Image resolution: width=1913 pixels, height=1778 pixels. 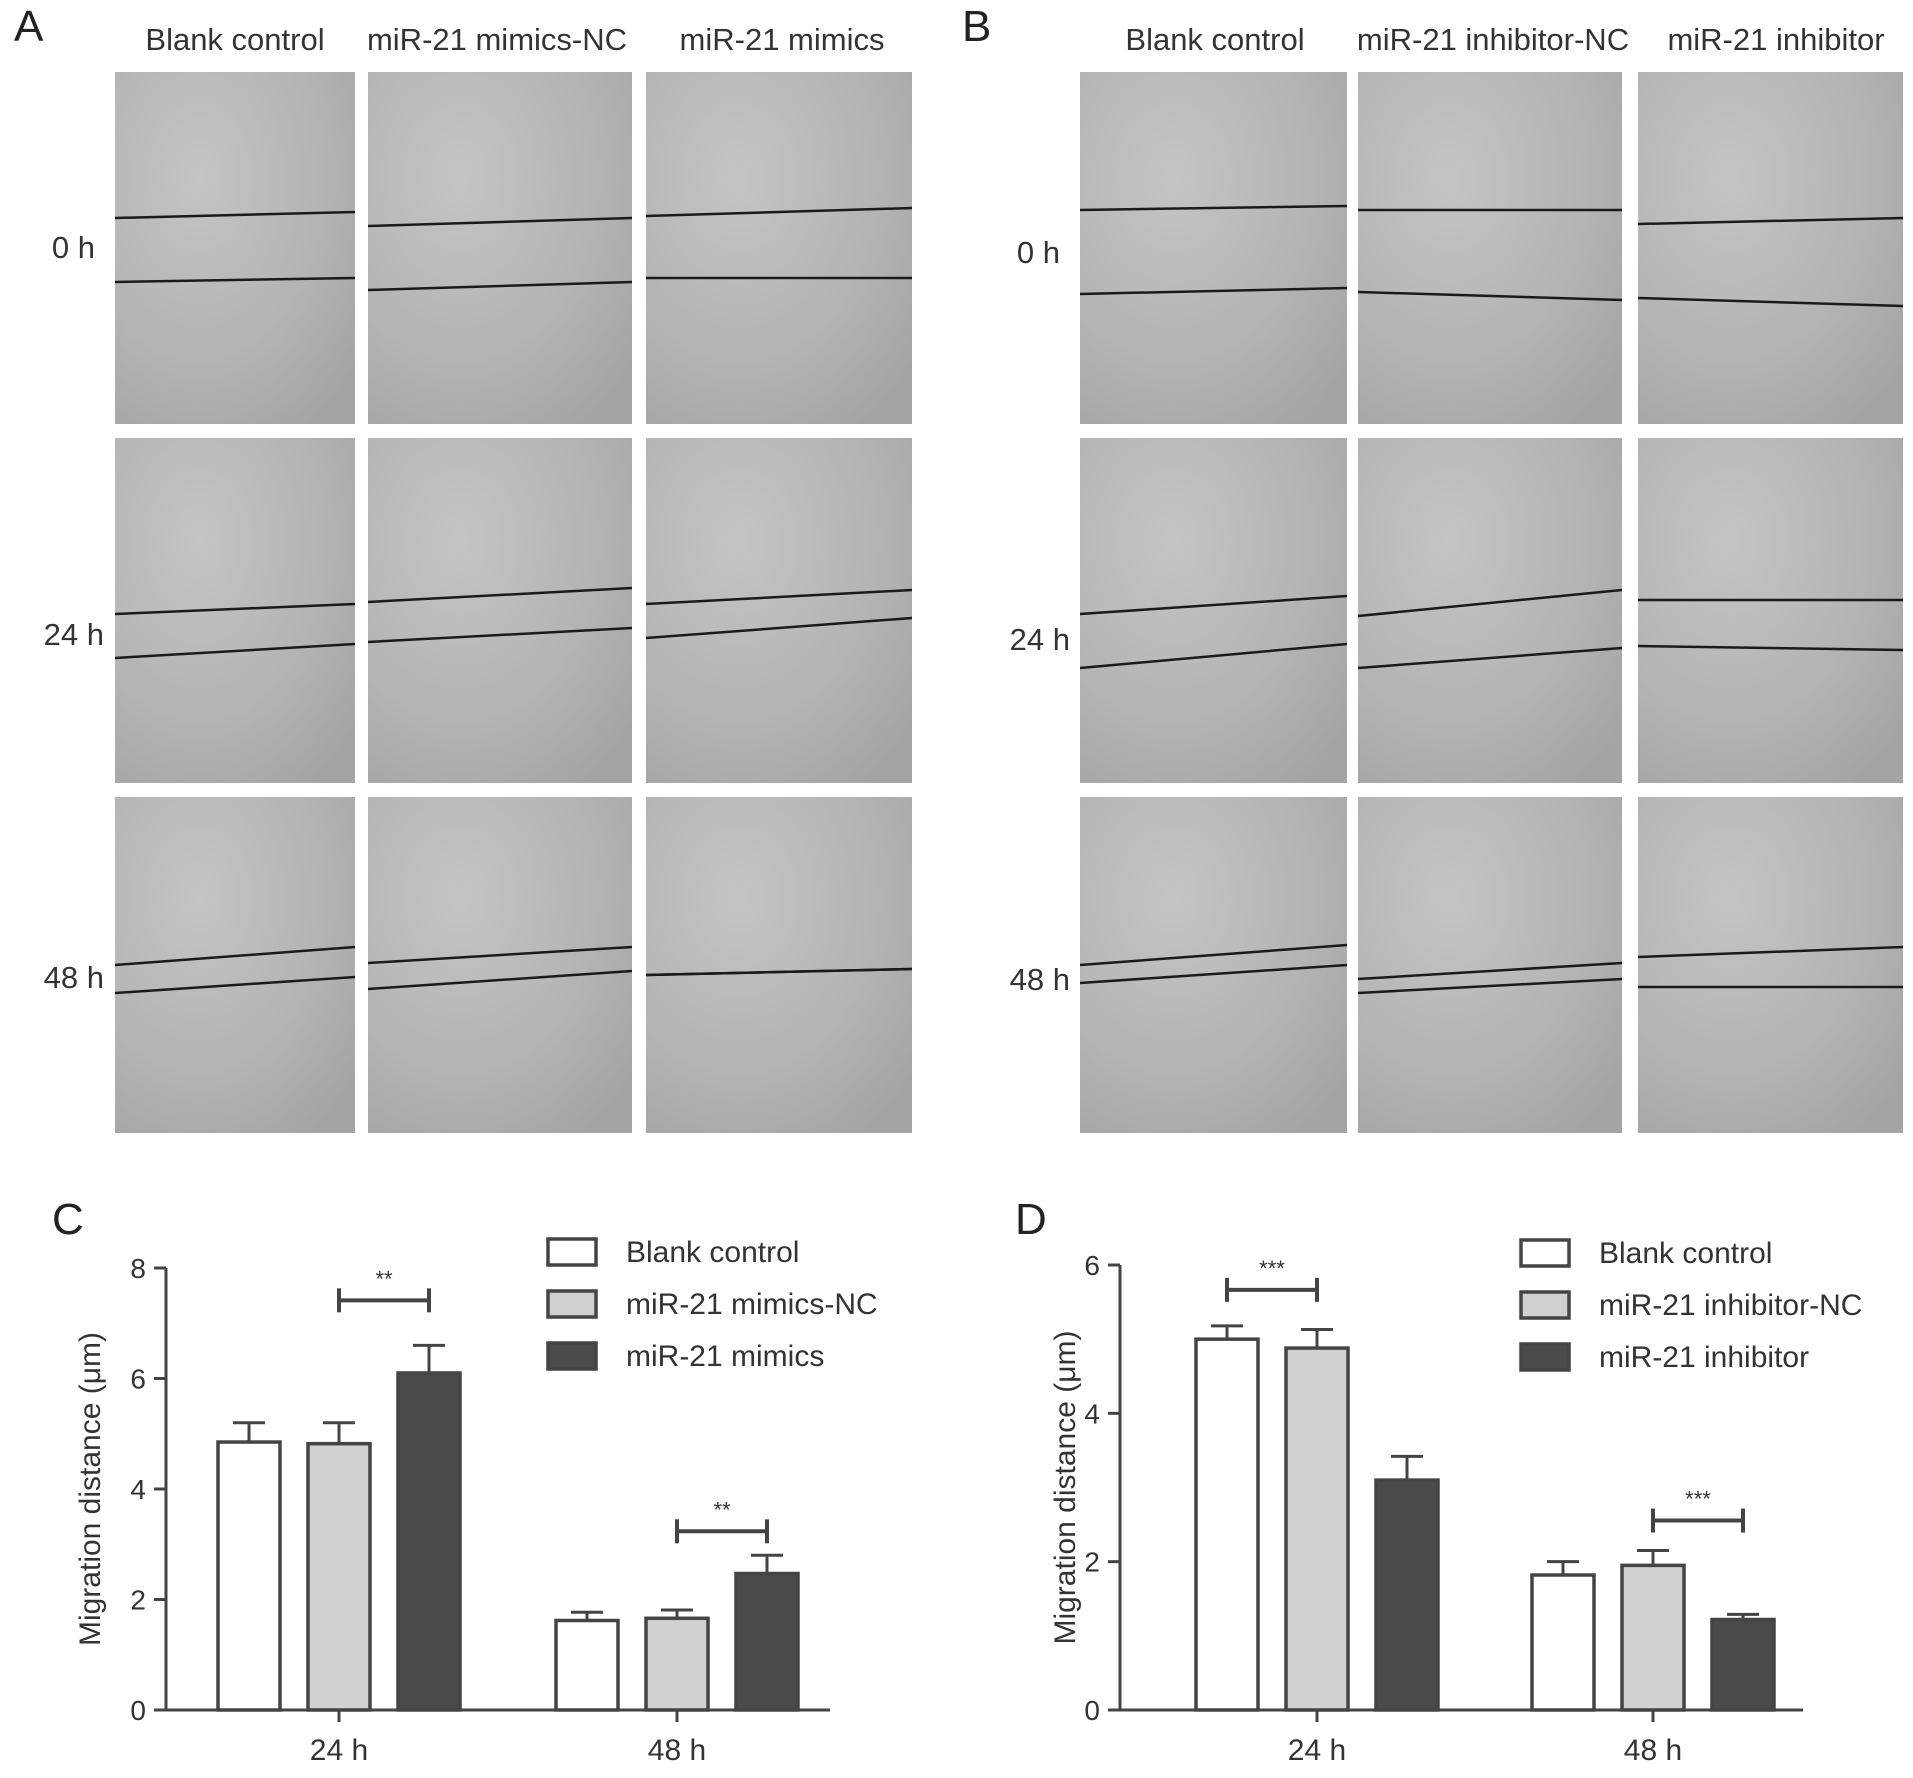 I want to click on panel-b-row-label-0h: 0 h, so click(x=1038, y=252).